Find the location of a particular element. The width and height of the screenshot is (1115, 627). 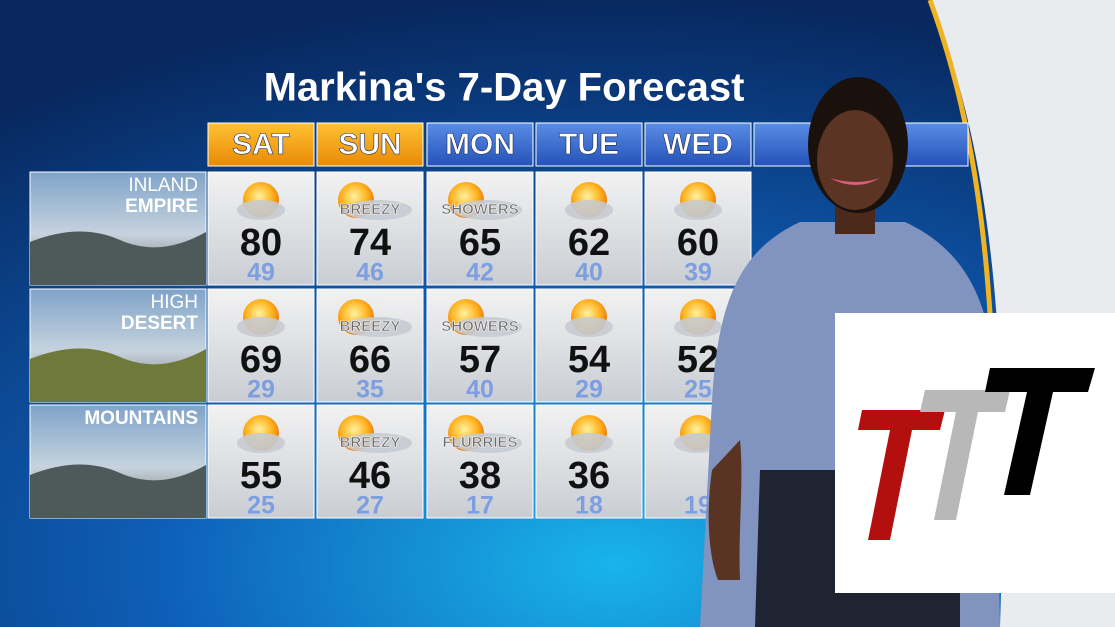

day-label: WED is located at coordinates (698, 144).